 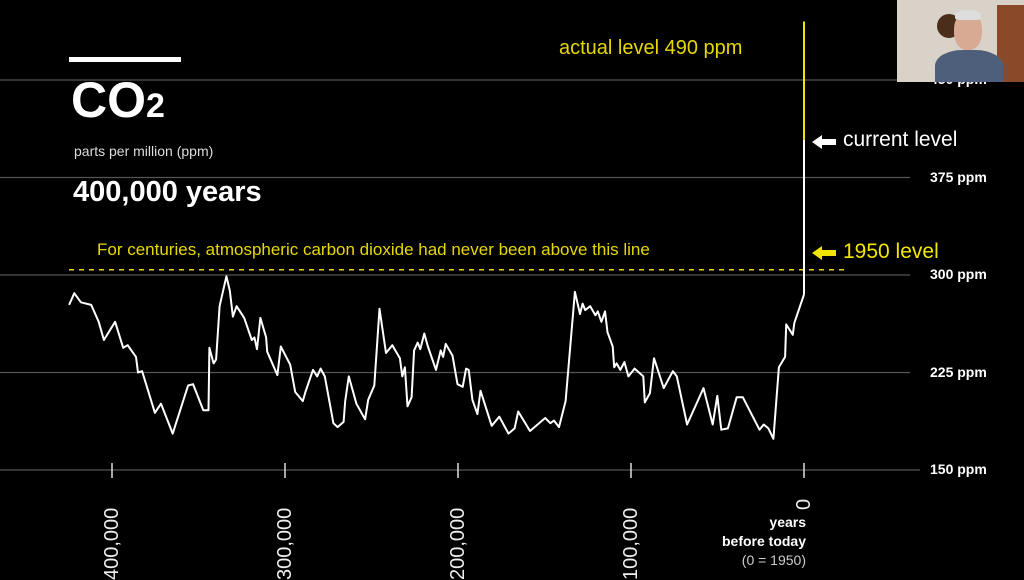 What do you see at coordinates (960, 41) in the screenshot?
I see `presenter-webcam-overlay` at bounding box center [960, 41].